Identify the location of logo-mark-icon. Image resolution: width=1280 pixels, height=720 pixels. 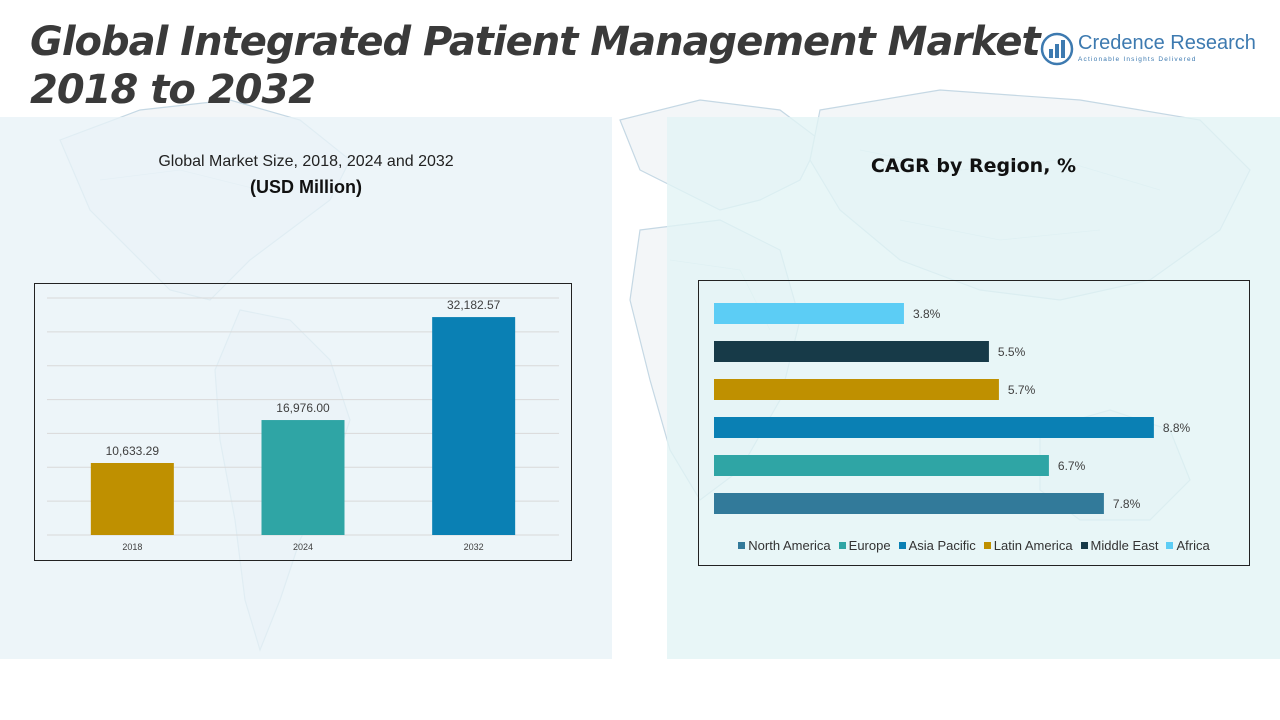
(1057, 49).